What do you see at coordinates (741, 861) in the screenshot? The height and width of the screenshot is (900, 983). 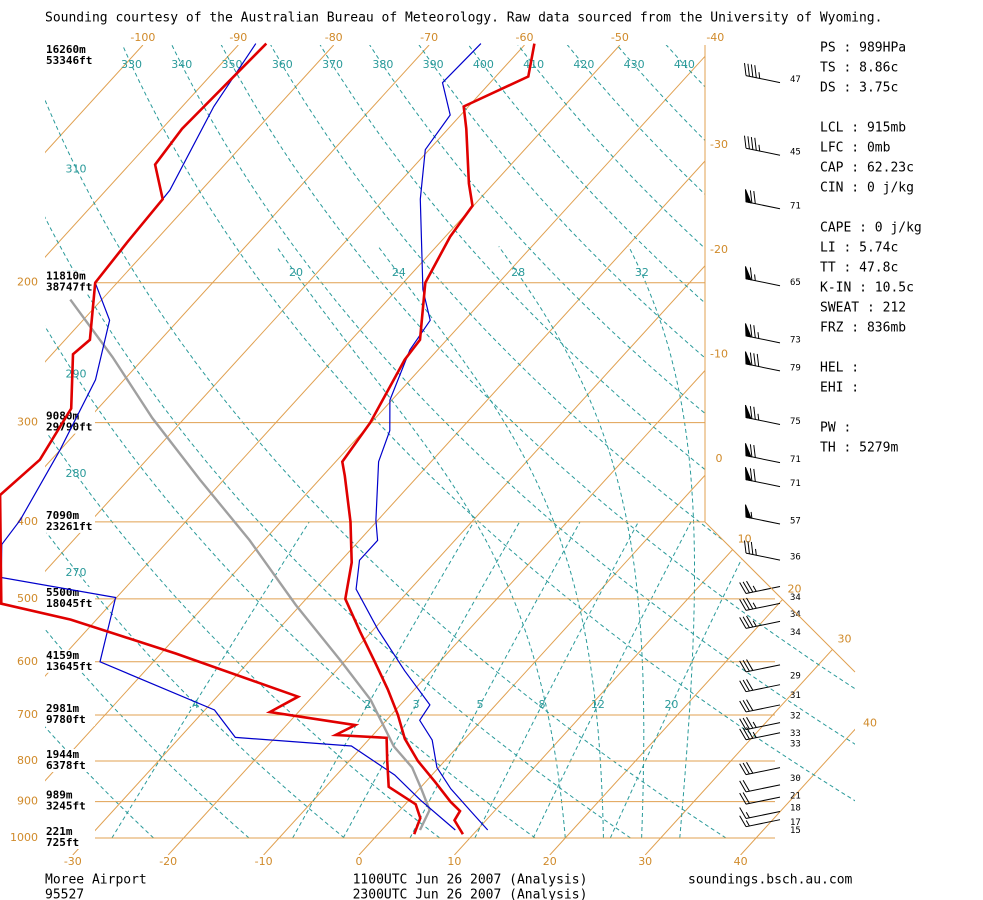 I see `x-tick-label: 40` at bounding box center [741, 861].